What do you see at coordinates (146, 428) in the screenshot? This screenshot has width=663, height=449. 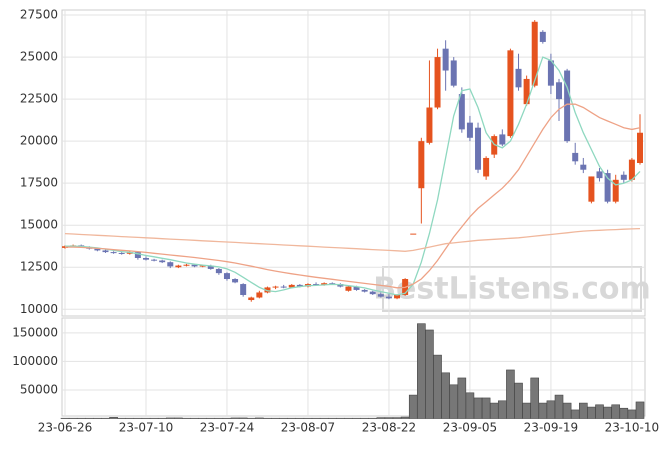 I see `x-tick-label: 23-07-10` at bounding box center [146, 428].